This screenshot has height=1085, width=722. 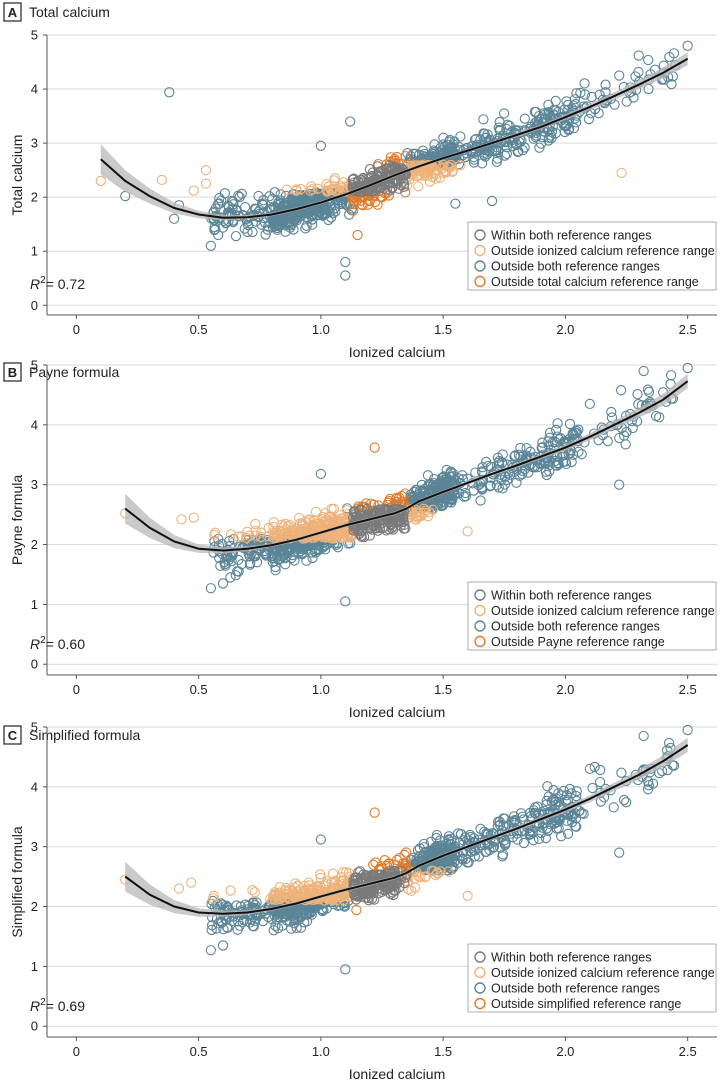 What do you see at coordinates (34, 365) in the screenshot?
I see `y-tick-label: 5` at bounding box center [34, 365].